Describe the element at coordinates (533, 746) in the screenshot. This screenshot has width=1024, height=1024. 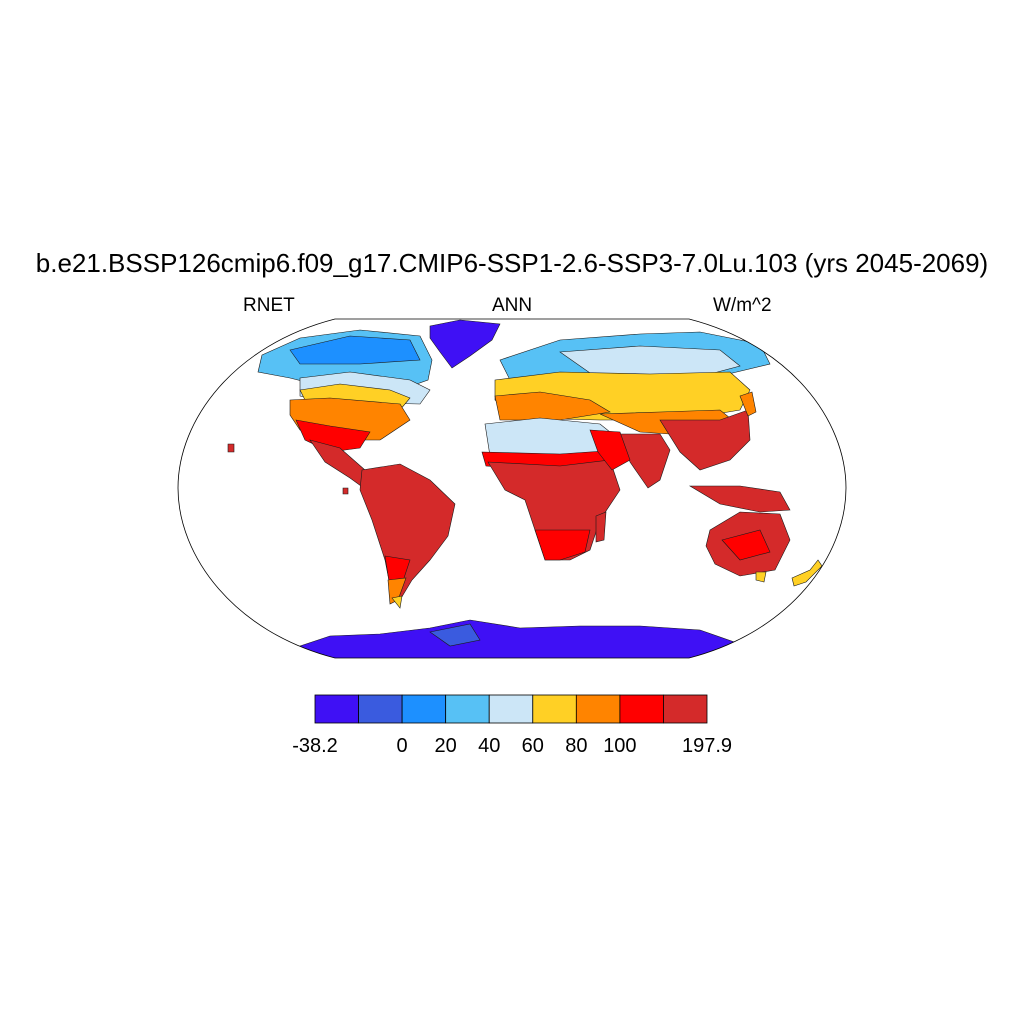
I see `colorbar-tick-label: 60` at that location.